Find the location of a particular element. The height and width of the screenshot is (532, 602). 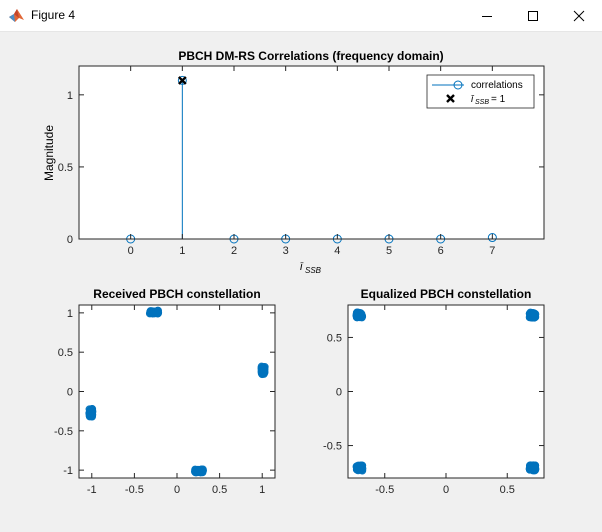

x-tick-label: 6 is located at coordinates (441, 251).